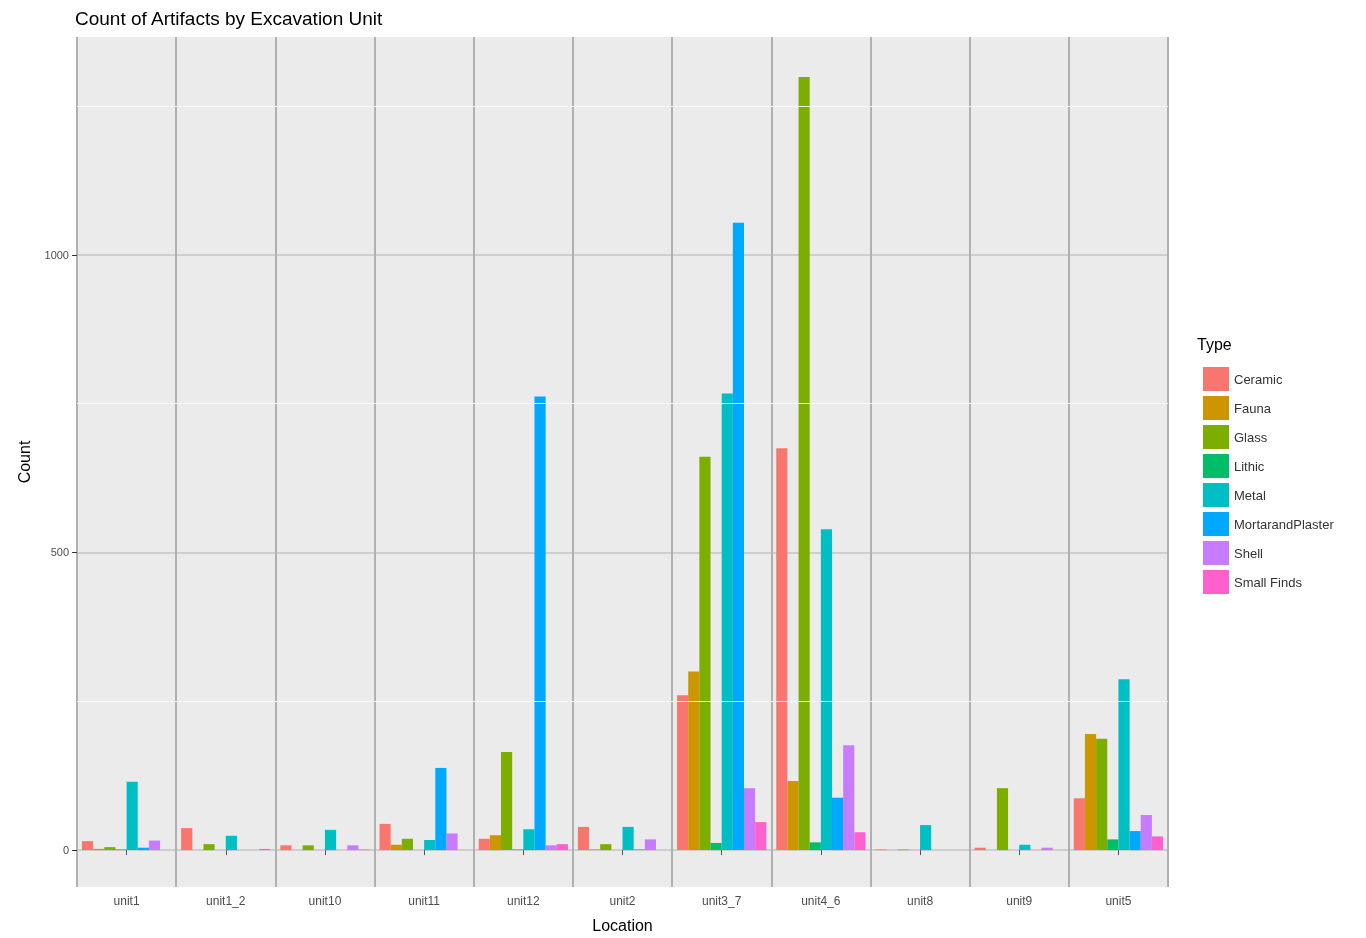 This screenshot has width=1366, height=938. What do you see at coordinates (523, 901) in the screenshot?
I see `x-tick-label: unit12` at bounding box center [523, 901].